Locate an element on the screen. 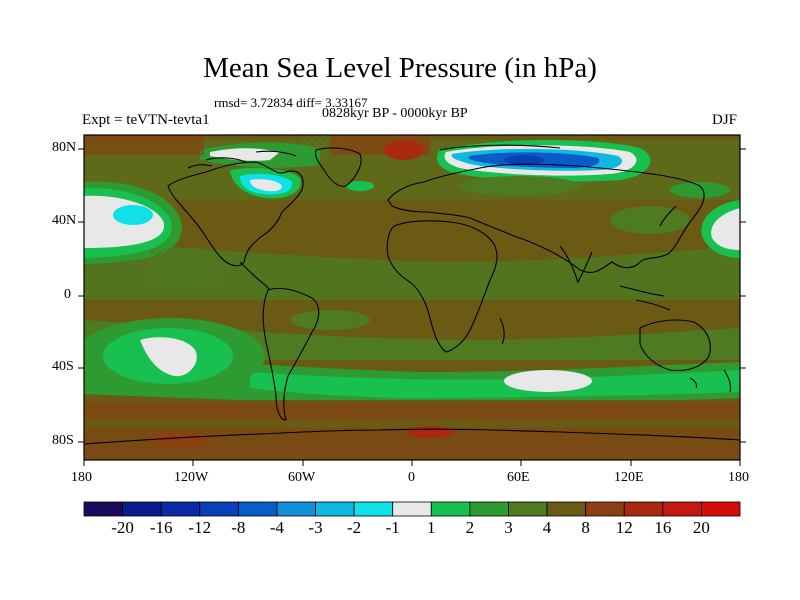 The width and height of the screenshot is (800, 600). colorbar-label: 4 is located at coordinates (547, 527).